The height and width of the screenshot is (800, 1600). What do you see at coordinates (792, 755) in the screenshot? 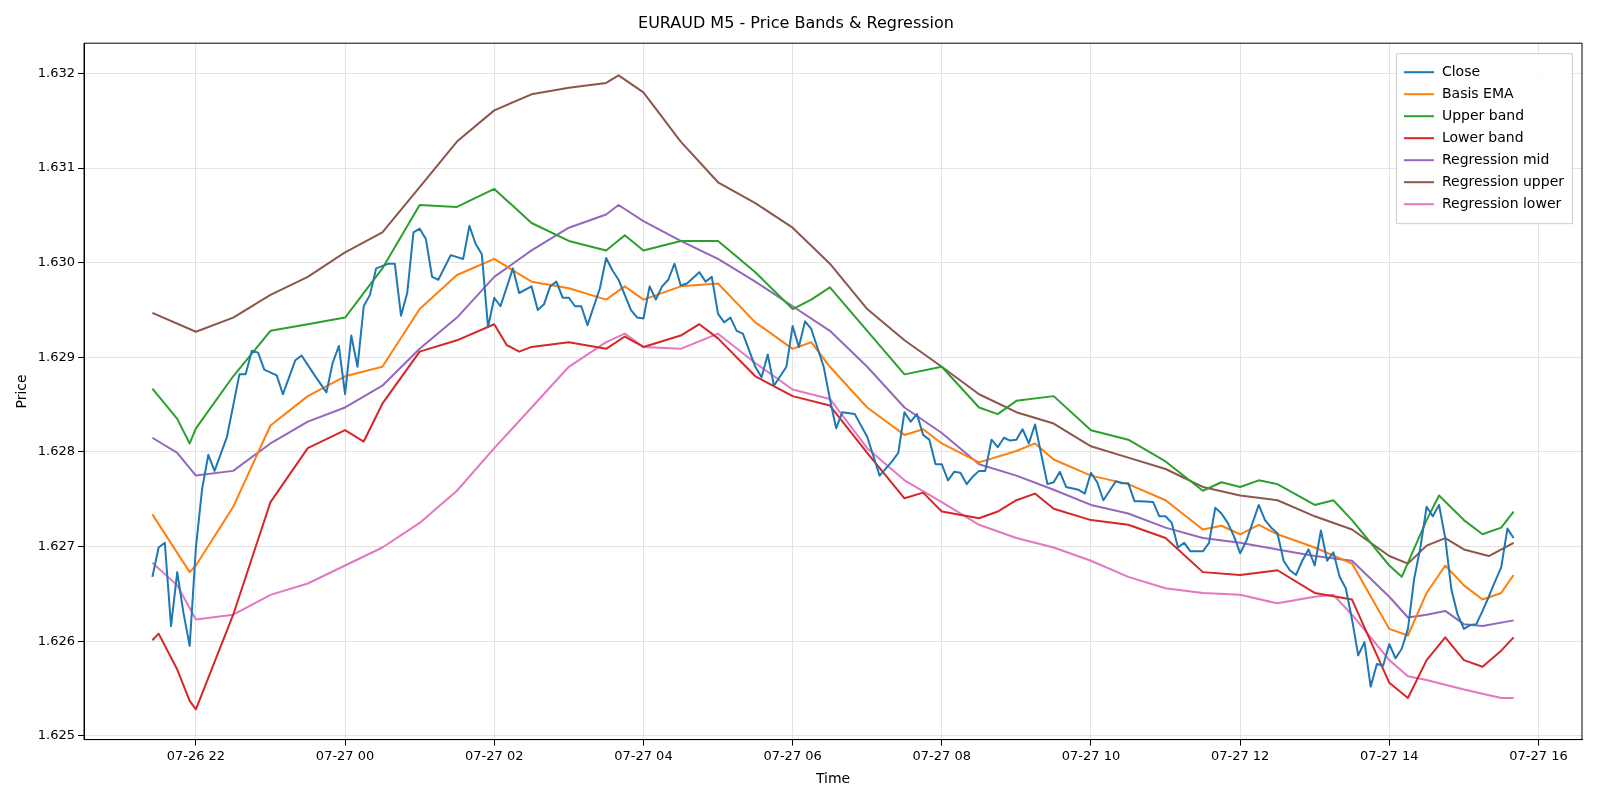
I see `x-tick-label: 07-27 06` at bounding box center [792, 755].